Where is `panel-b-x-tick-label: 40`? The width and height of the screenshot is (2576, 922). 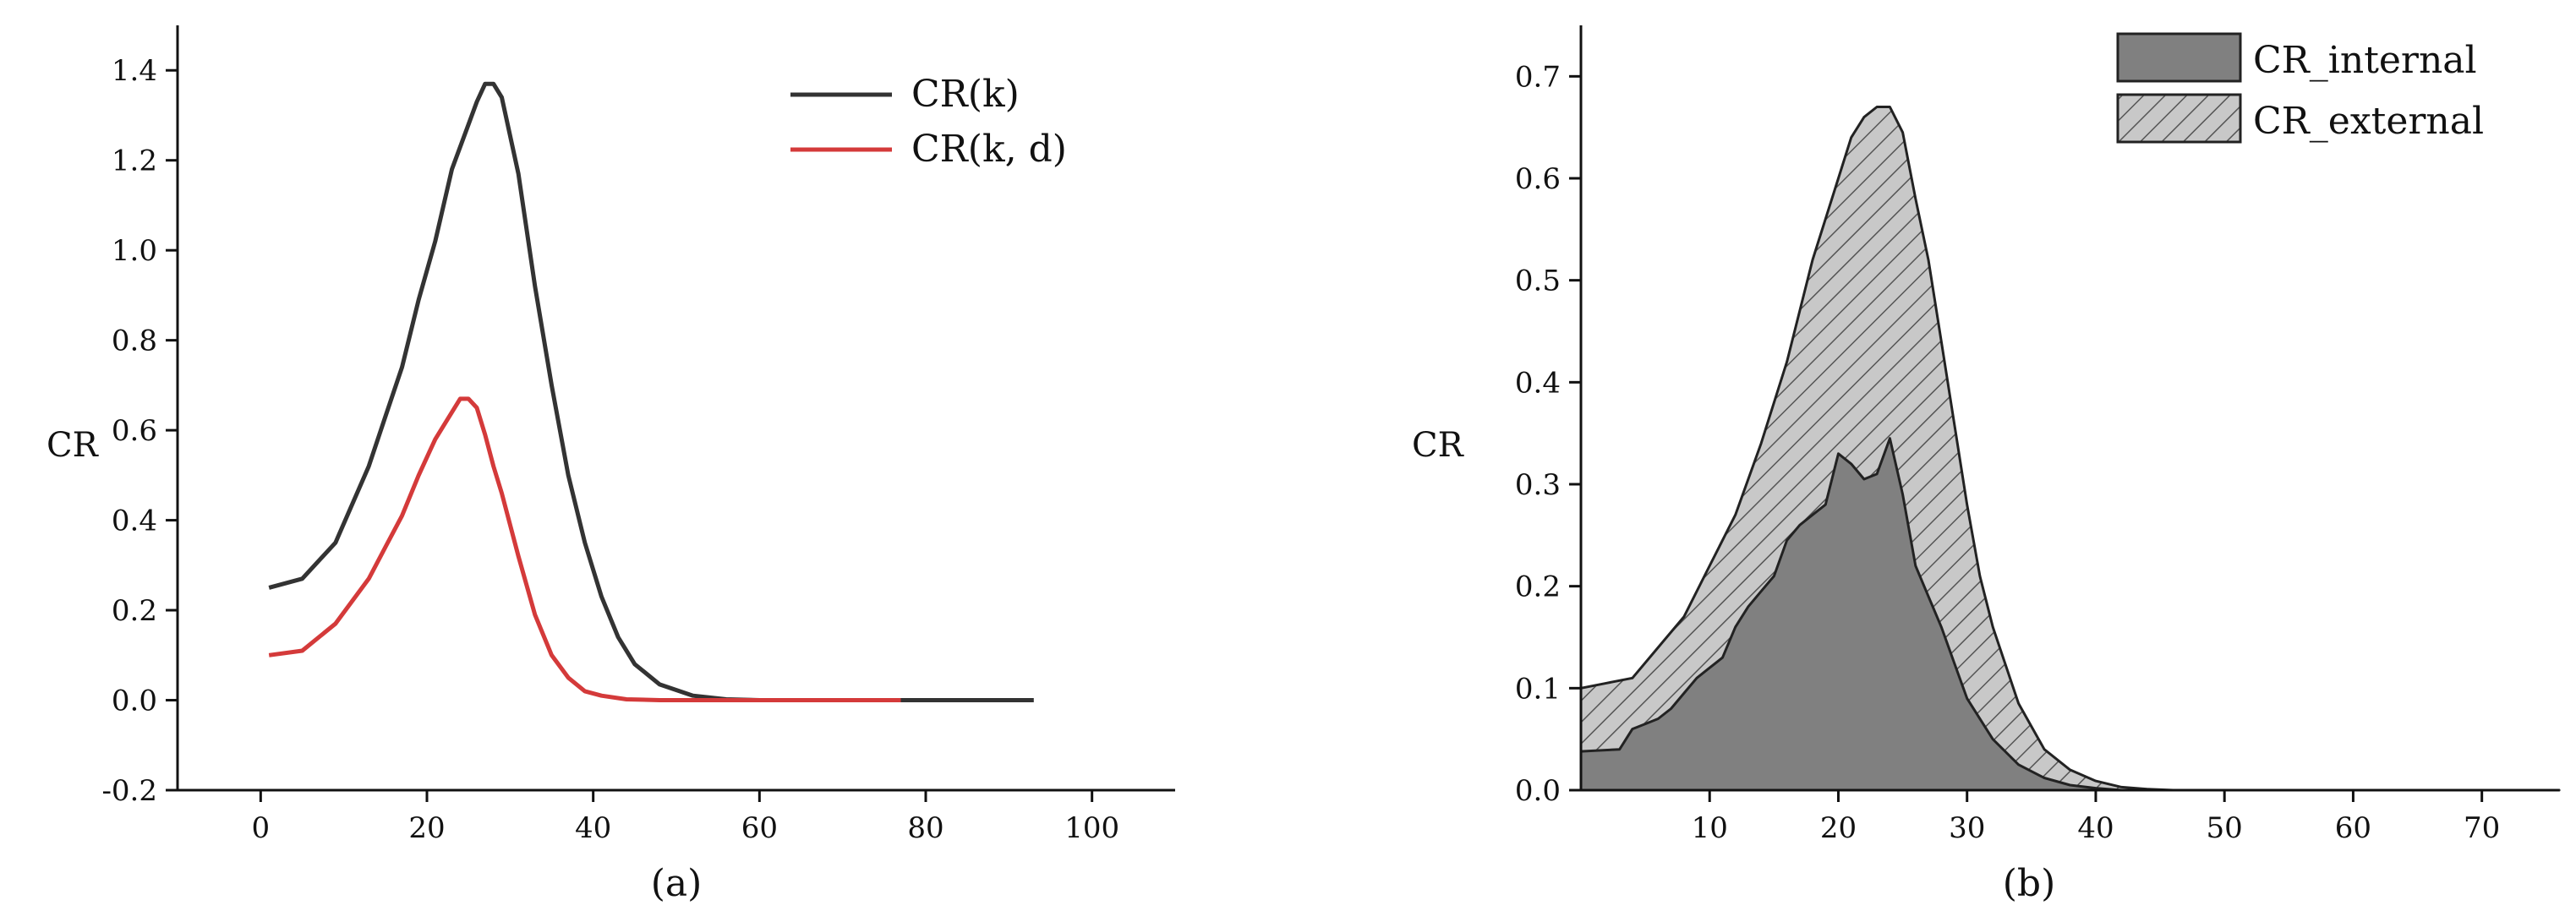
panel-b-x-tick-label: 40 is located at coordinates (2095, 828).